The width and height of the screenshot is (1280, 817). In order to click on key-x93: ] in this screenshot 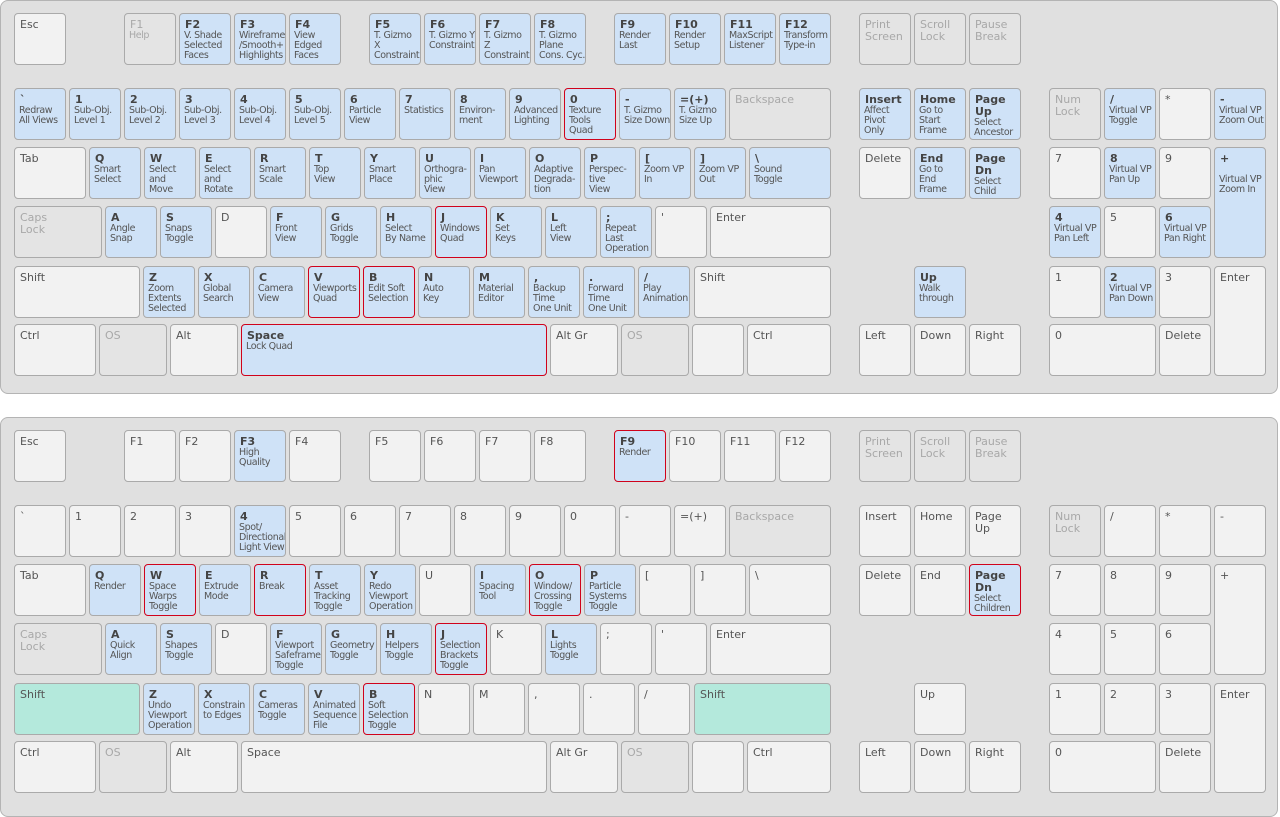, I will do `click(720, 590)`.